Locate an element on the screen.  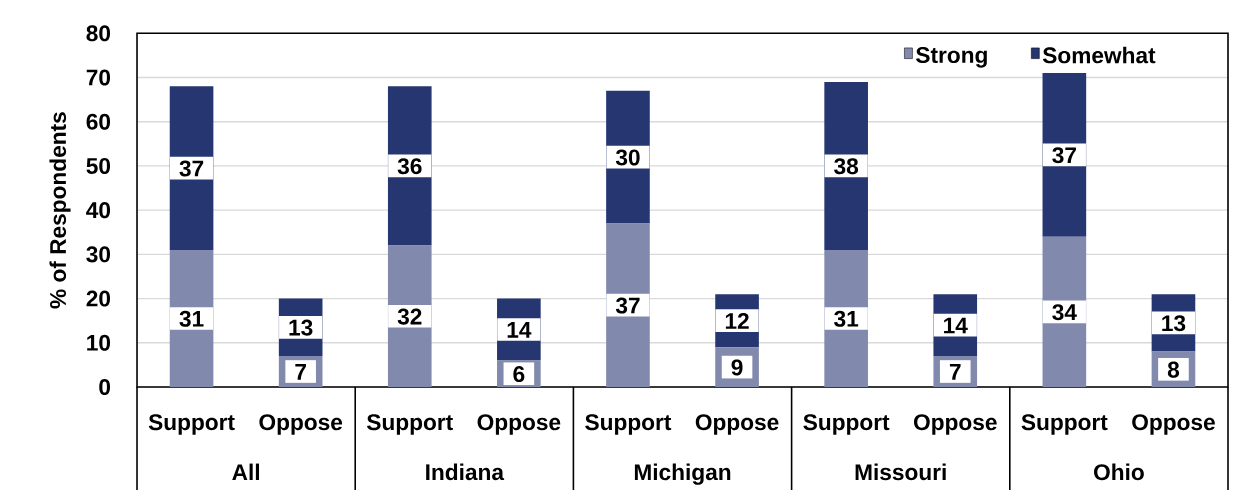
text: Missouri is located at coordinates (900, 472).